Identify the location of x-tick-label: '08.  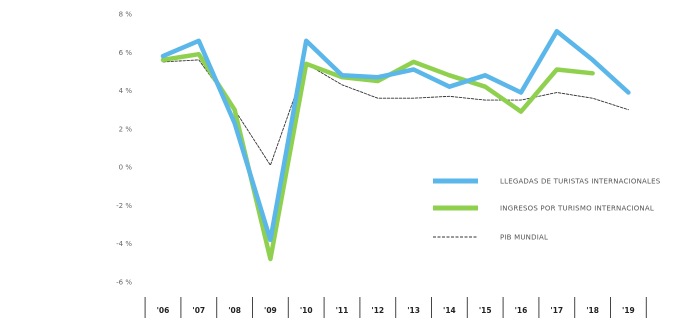
(234, 310).